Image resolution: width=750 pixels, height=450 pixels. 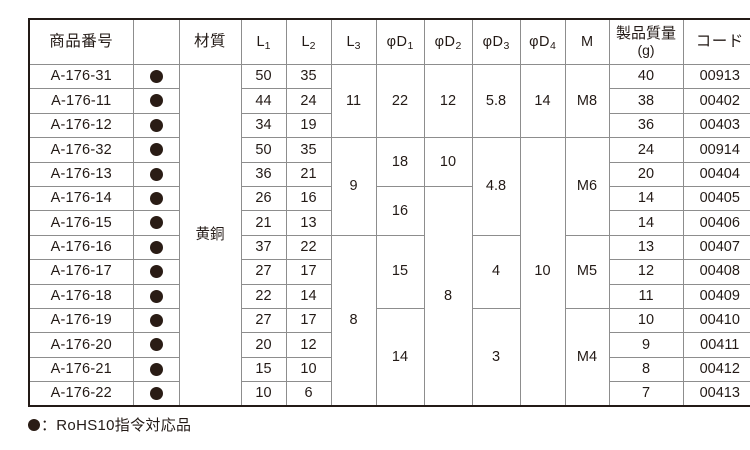 I want to click on cell-model: A-176-13, so click(x=81, y=174).